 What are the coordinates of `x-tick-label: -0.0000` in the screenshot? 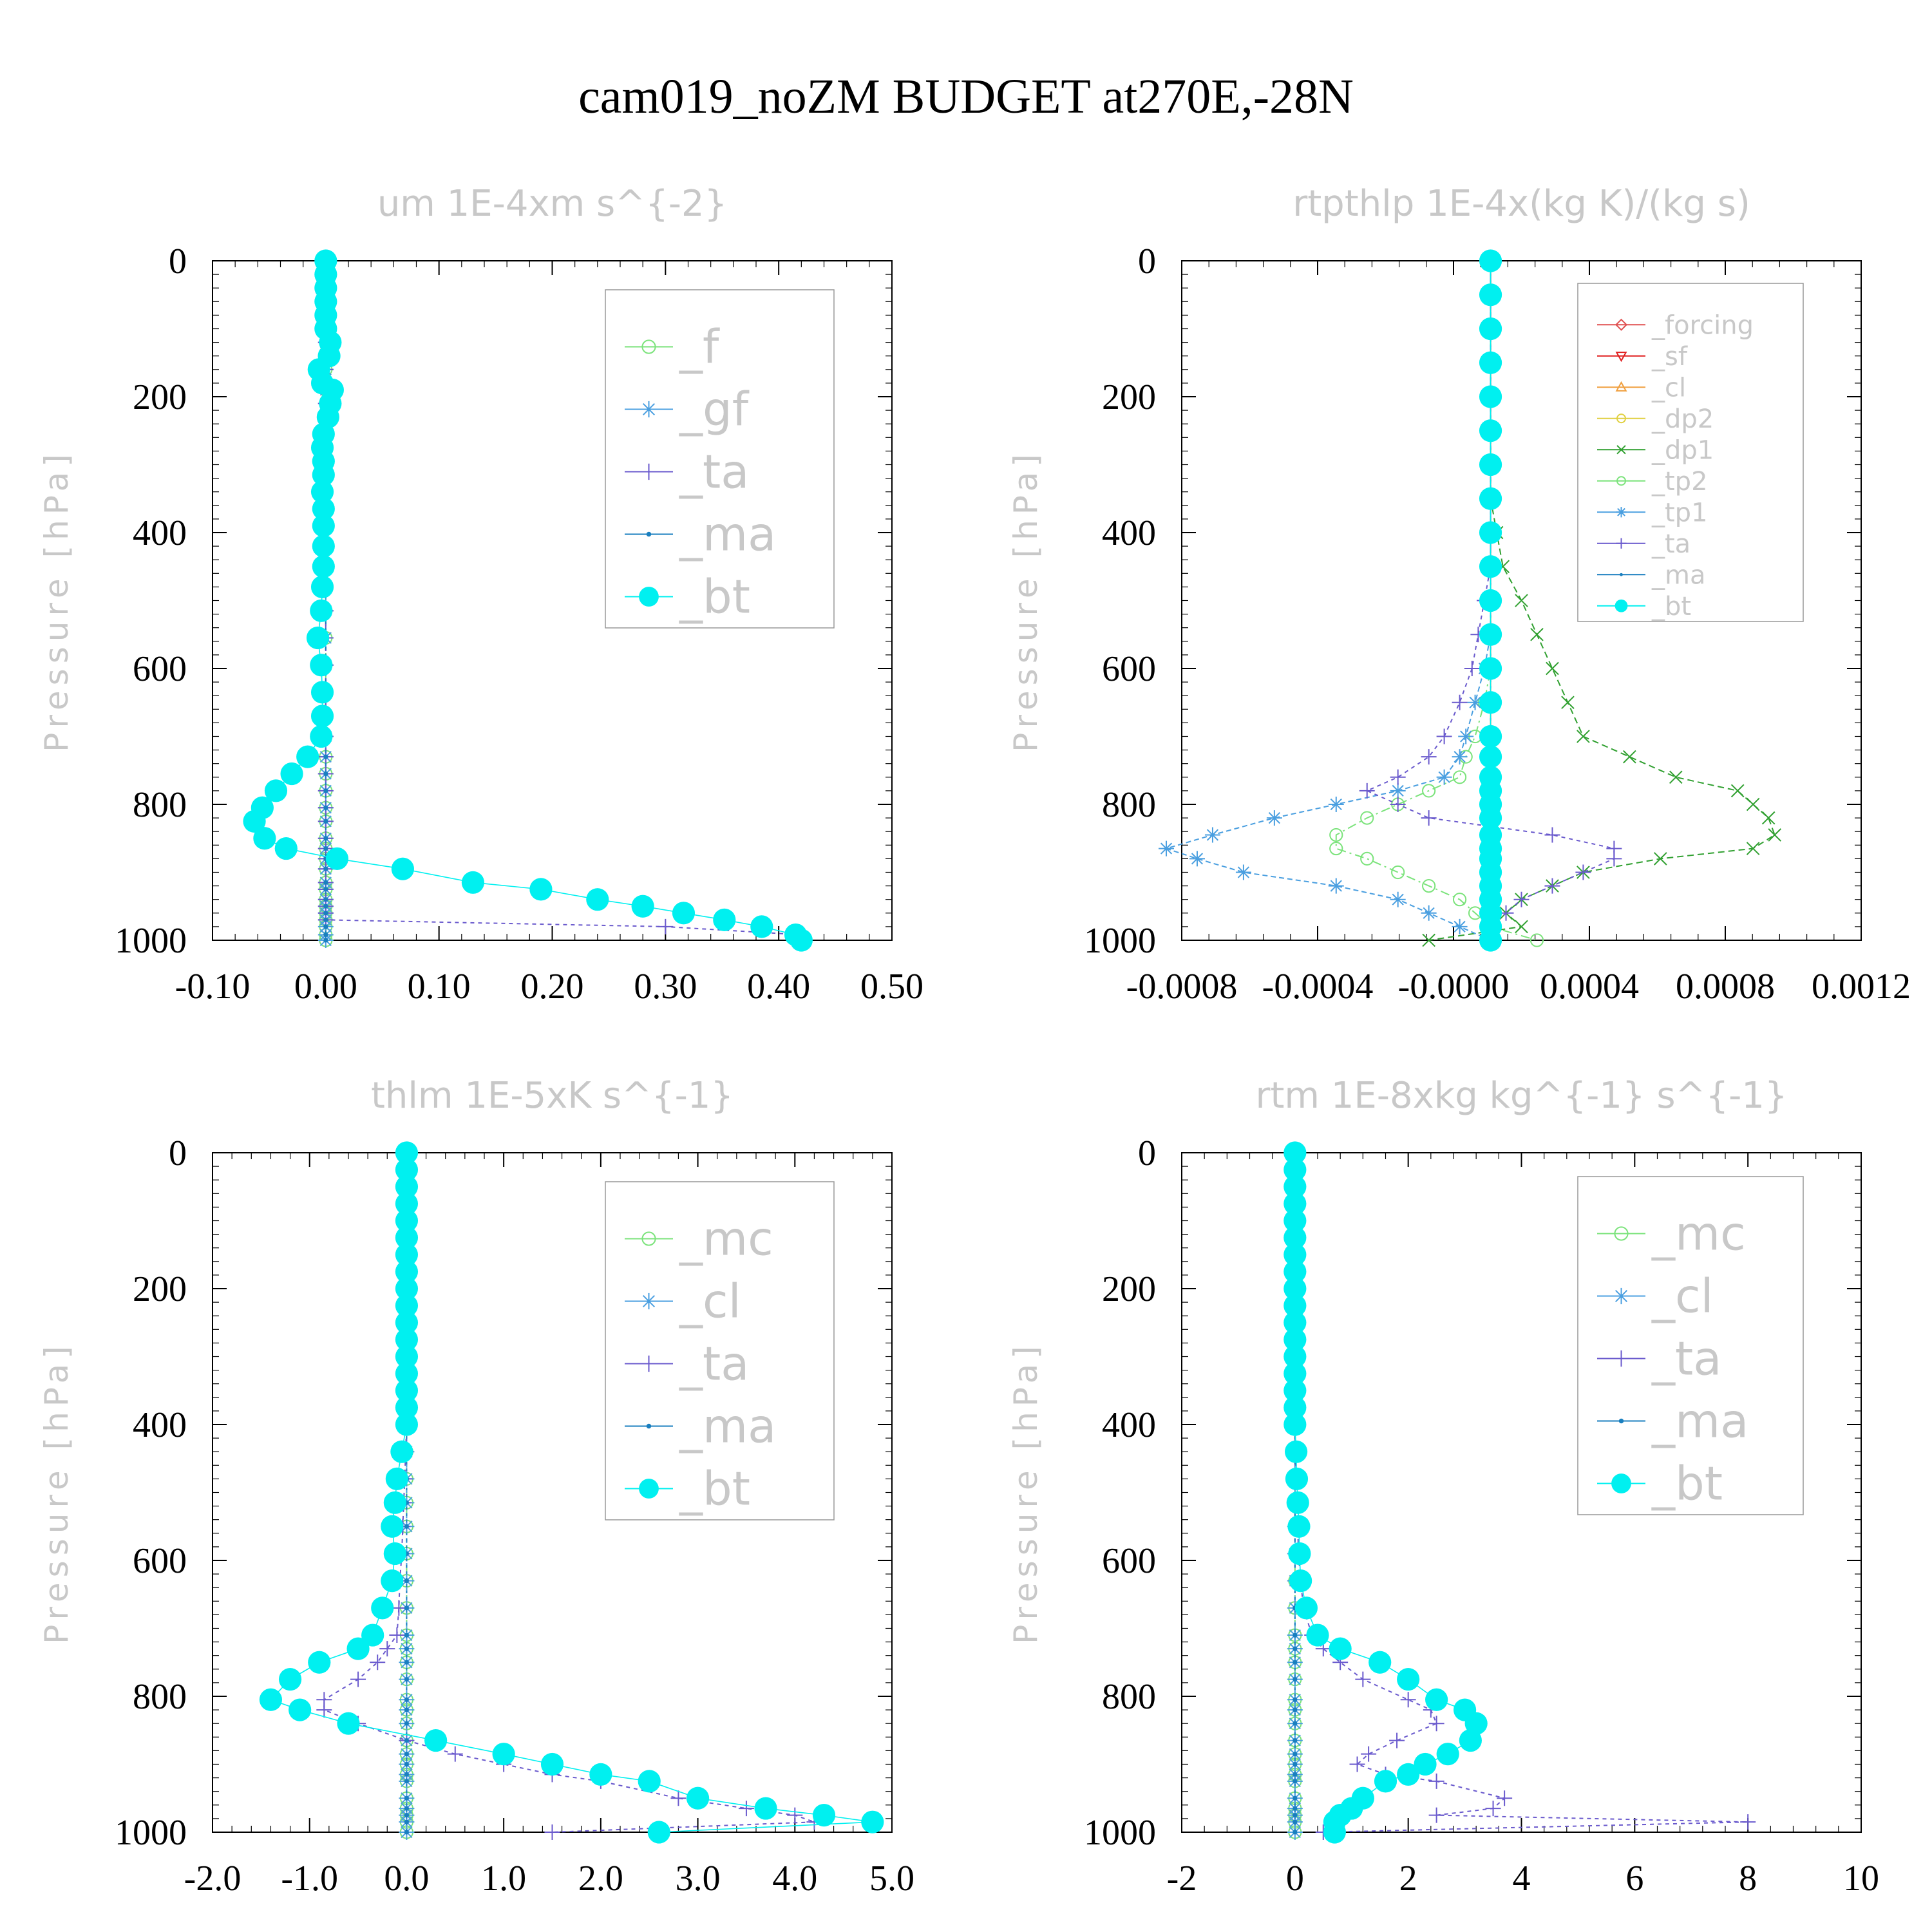 It's located at (1454, 987).